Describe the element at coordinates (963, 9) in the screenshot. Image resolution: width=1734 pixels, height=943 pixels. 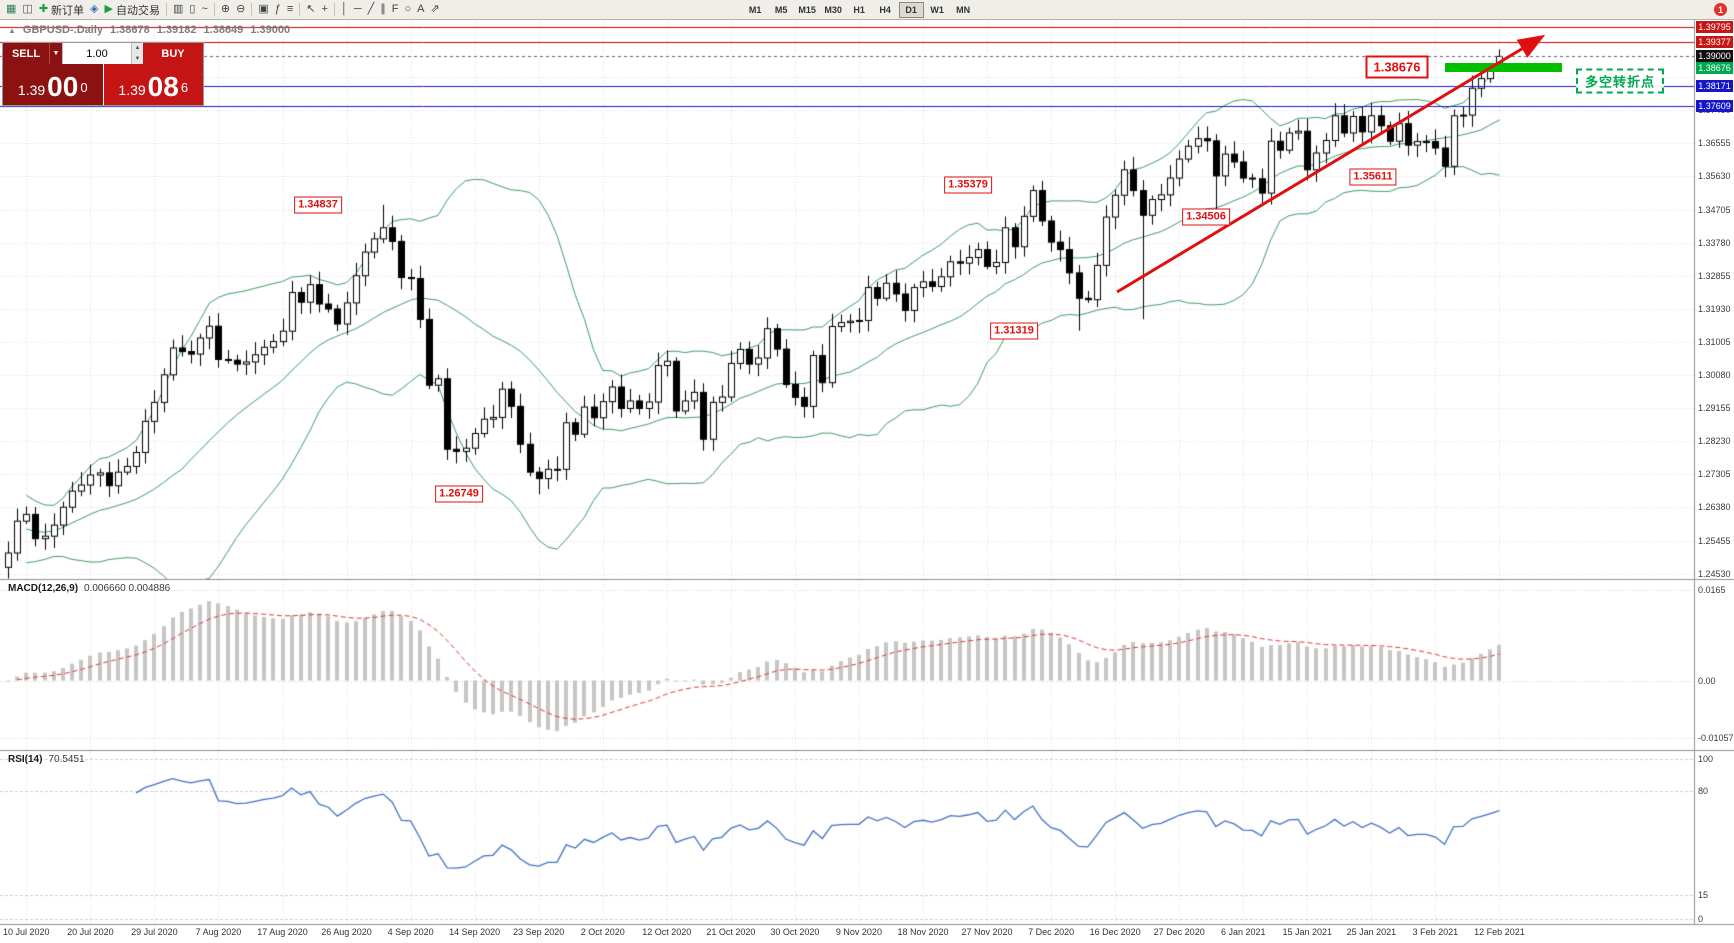
I see `timeframe-mn: MN` at that location.